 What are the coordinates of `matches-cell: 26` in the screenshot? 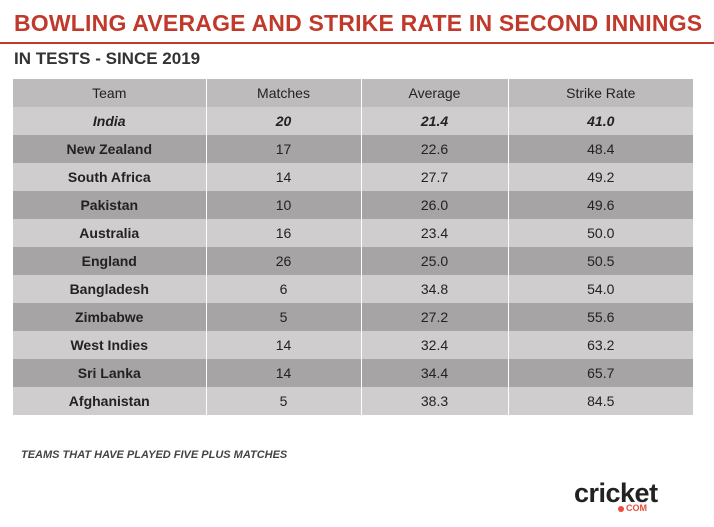 It's located at (284, 261).